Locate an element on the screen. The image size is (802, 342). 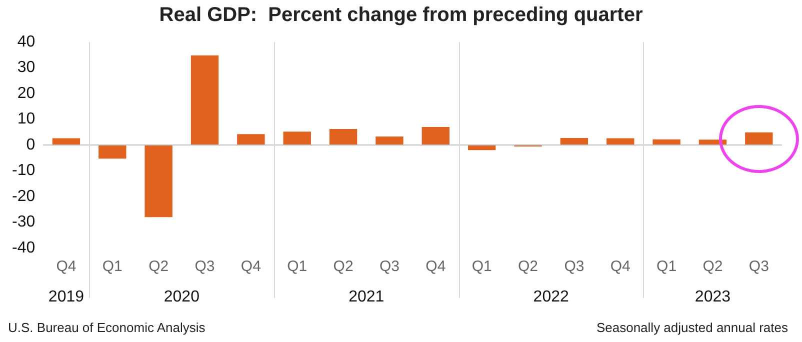
text: 2022 is located at coordinates (551, 297).